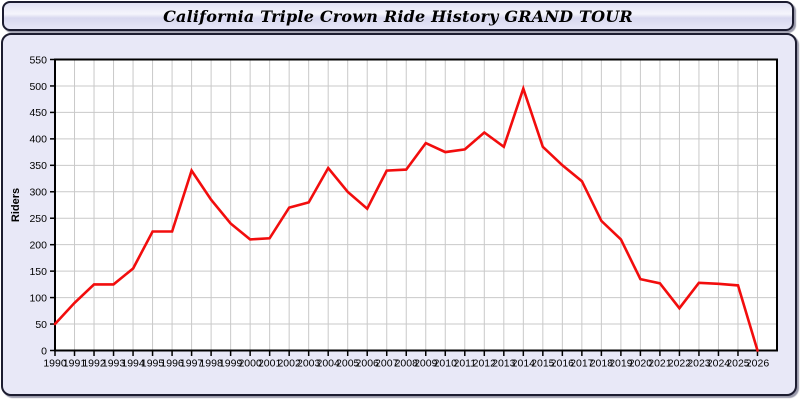  Describe the element at coordinates (738, 364) in the screenshot. I see `x-tick-label: 2025` at that location.